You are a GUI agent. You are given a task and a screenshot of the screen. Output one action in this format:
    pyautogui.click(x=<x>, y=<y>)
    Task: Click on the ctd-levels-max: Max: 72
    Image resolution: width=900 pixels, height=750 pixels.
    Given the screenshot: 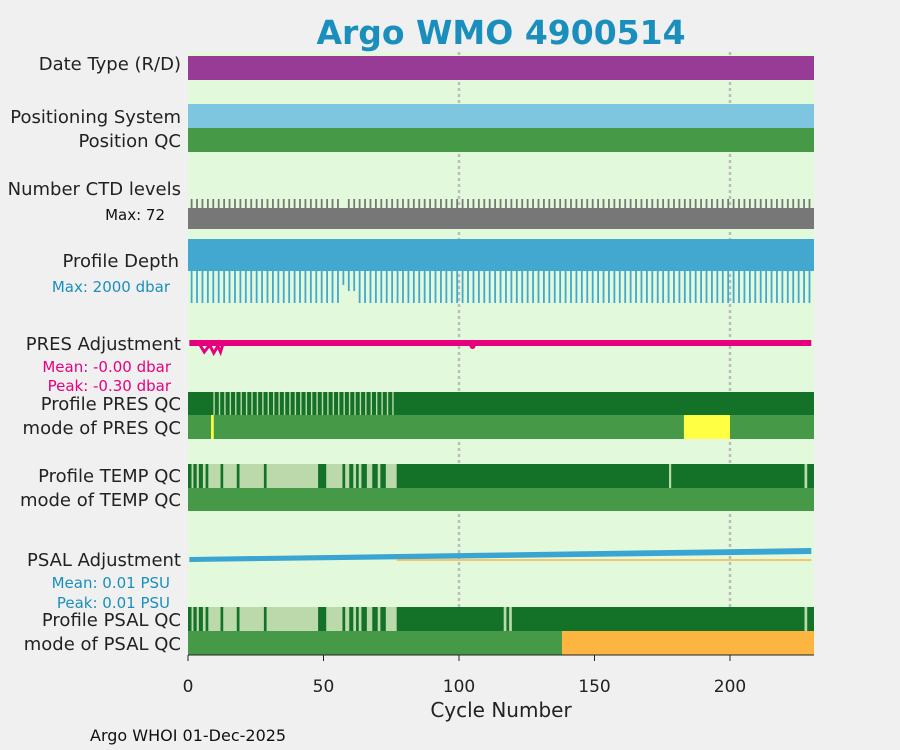 What is the action you would take?
    pyautogui.click(x=135, y=215)
    